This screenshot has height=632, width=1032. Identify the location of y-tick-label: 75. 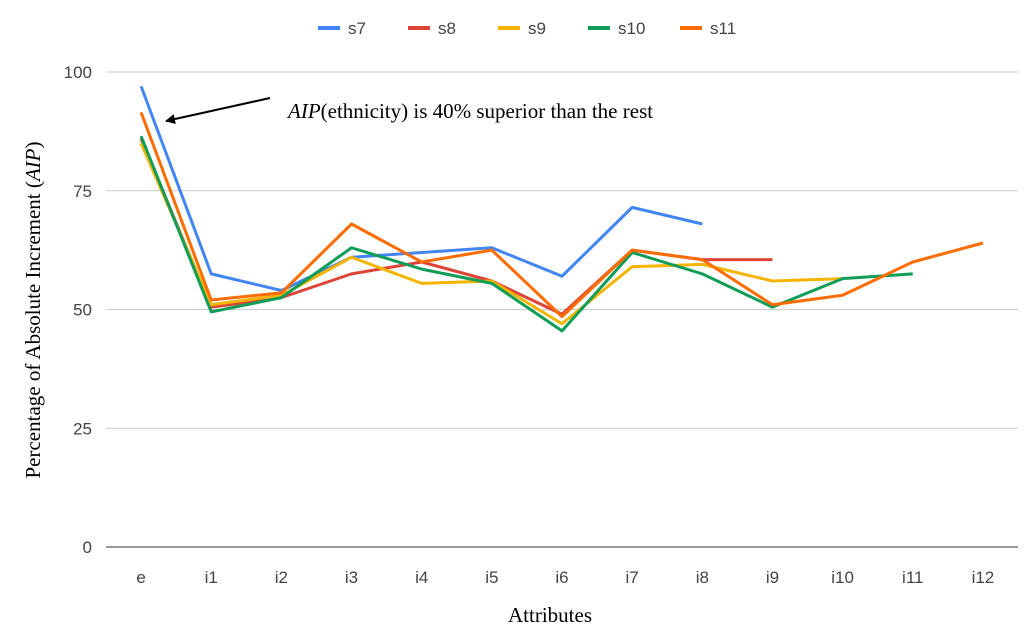
(82, 191).